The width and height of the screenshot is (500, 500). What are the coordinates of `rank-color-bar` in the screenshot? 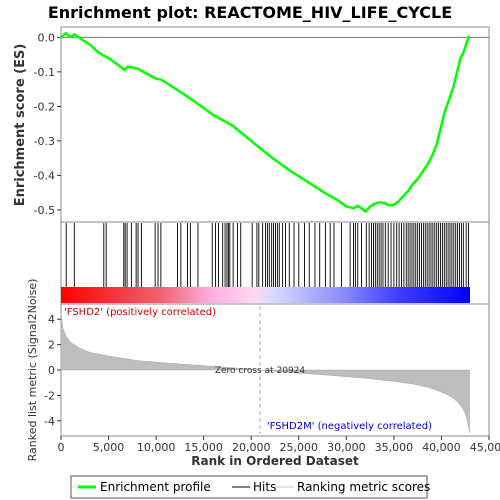 It's located at (265, 295).